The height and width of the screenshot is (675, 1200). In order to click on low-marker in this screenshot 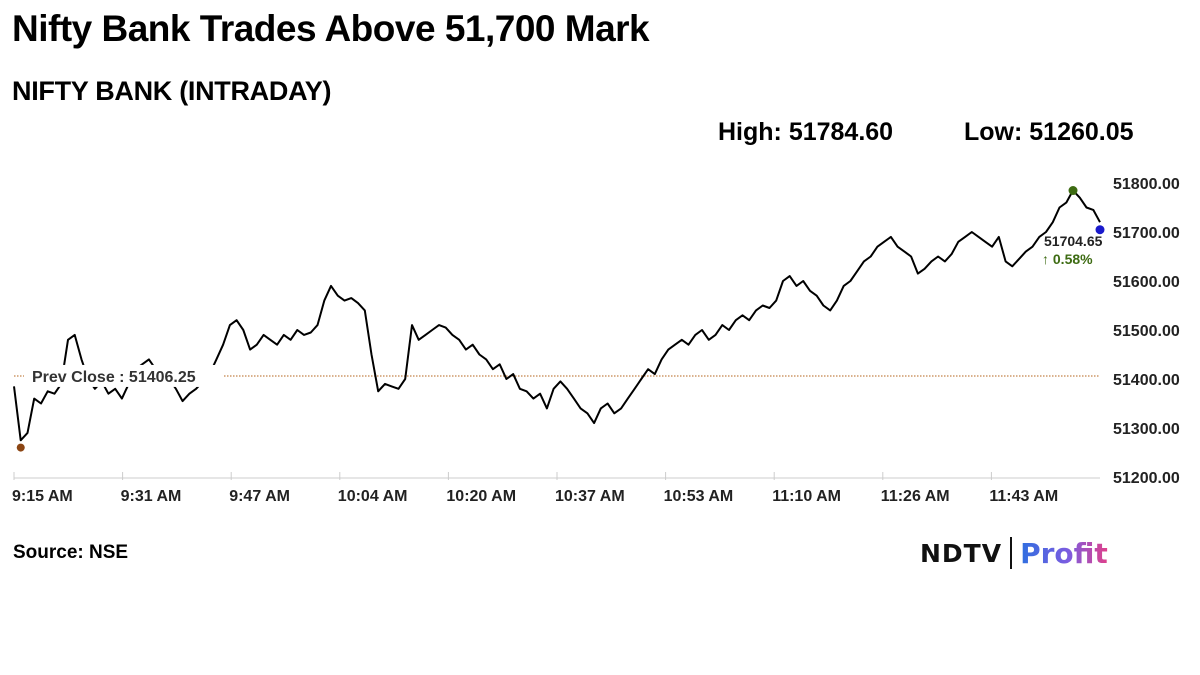, I will do `click(20, 447)`.